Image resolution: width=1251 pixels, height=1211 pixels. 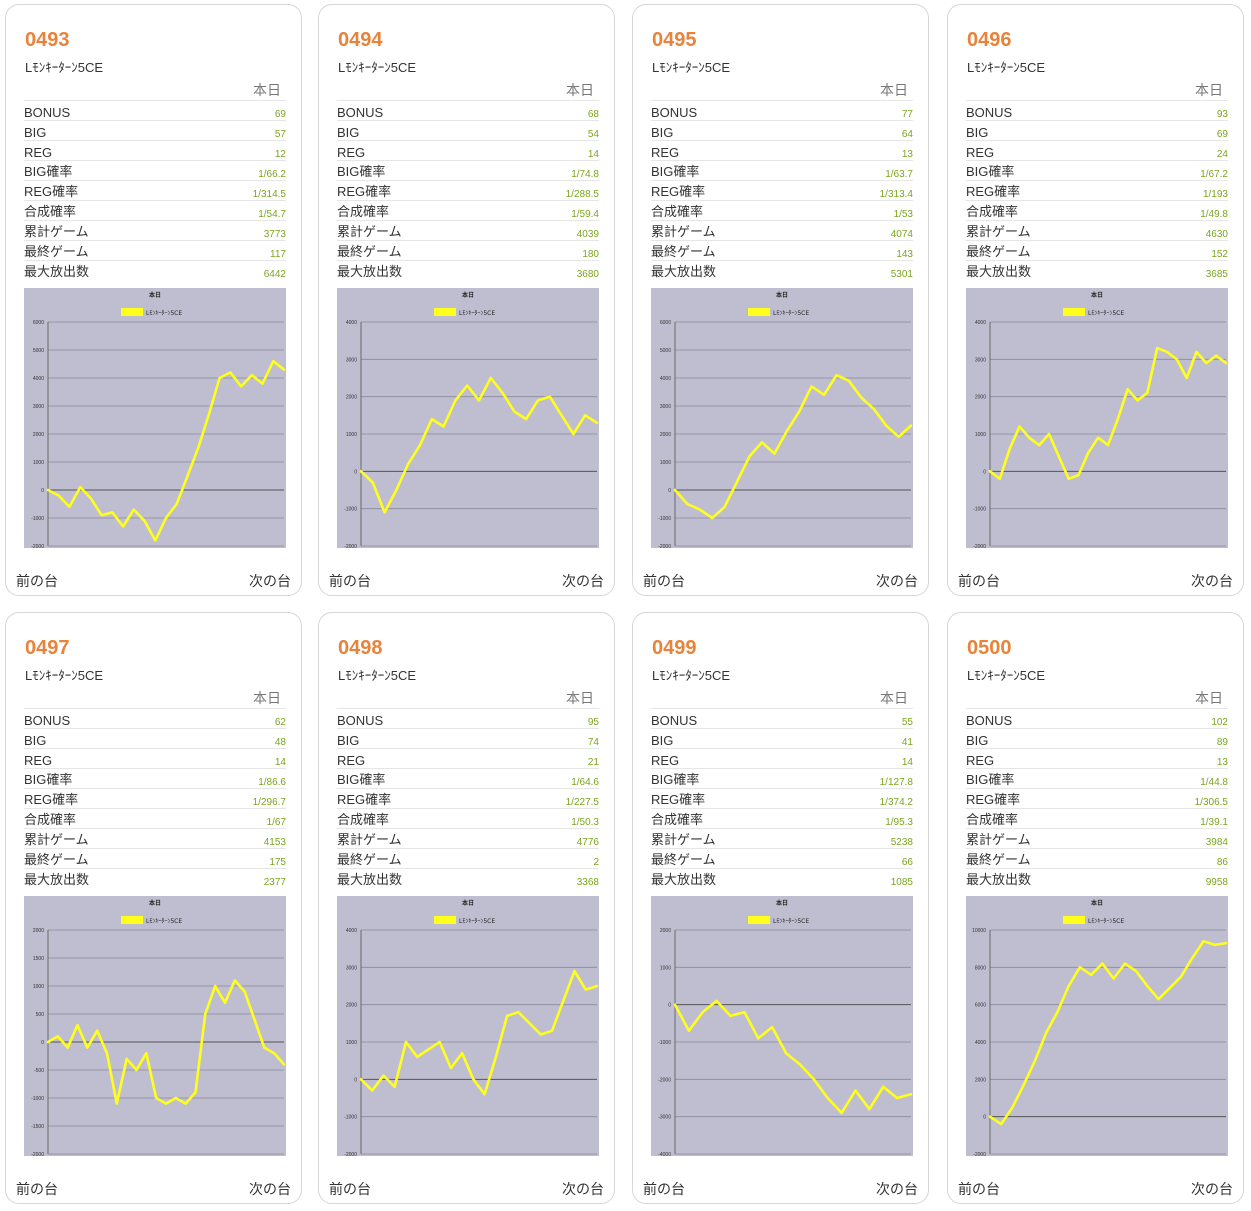 What do you see at coordinates (155, 110) in the screenshot?
I see `stat-row: BONUS 69` at bounding box center [155, 110].